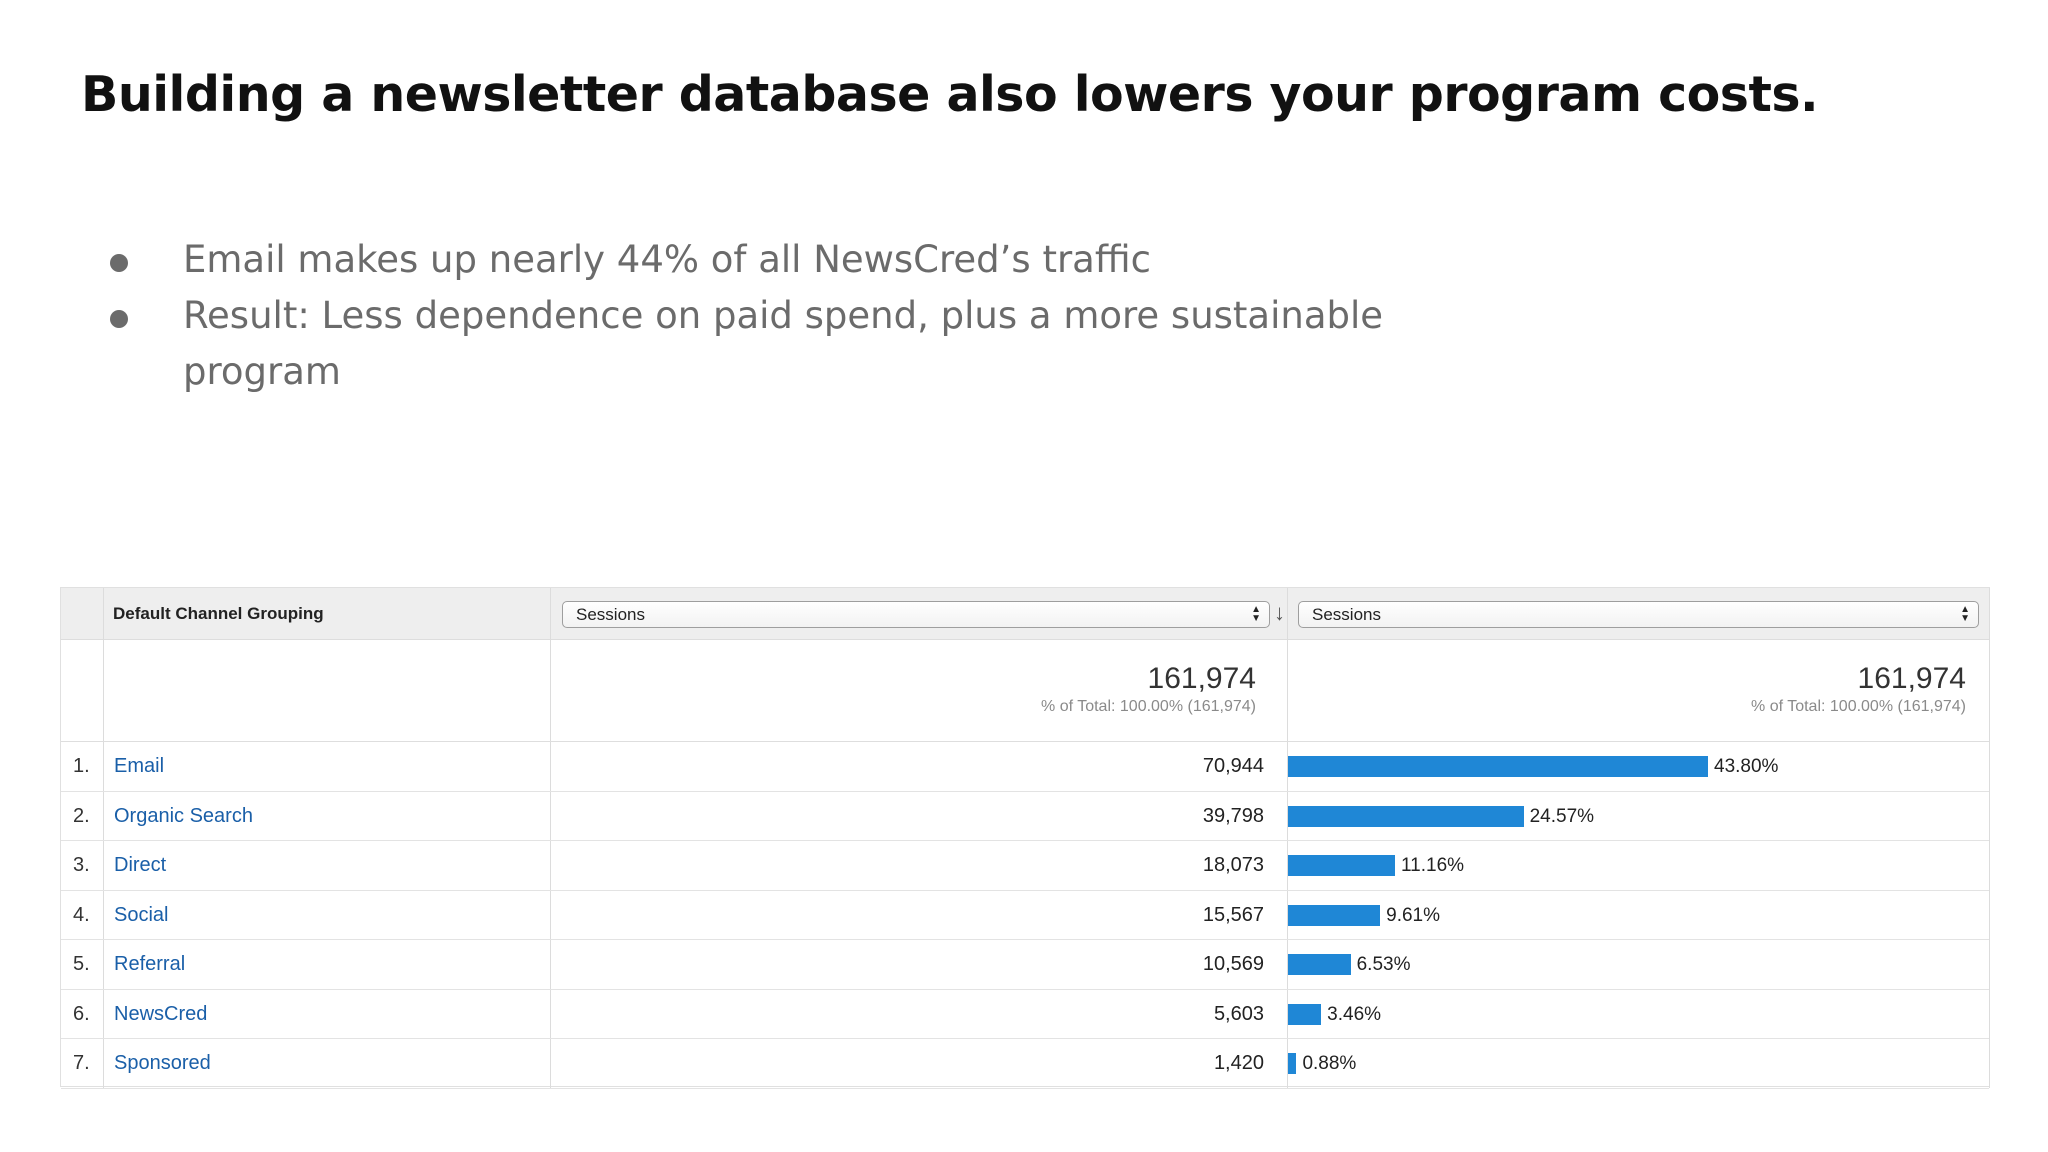 The image size is (2048, 1152). I want to click on metric-select-2-value: Sessions, so click(1346, 614).